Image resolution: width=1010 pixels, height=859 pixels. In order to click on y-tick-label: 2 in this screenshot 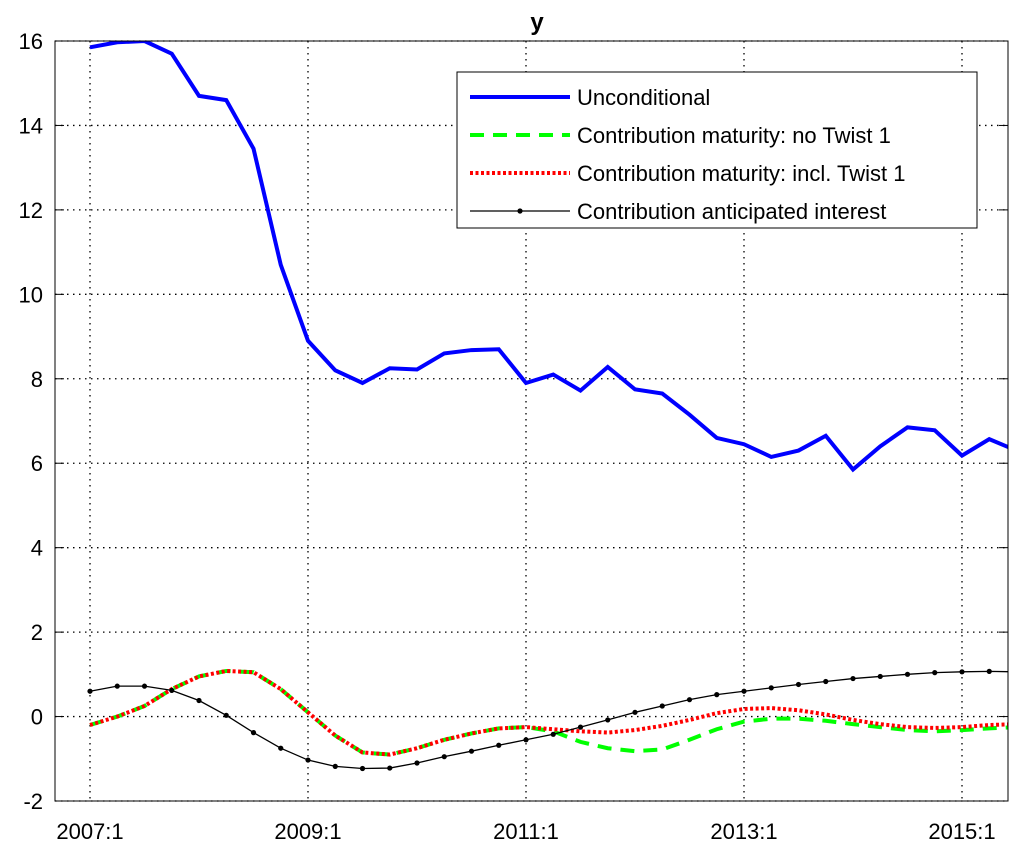, I will do `click(37, 632)`.